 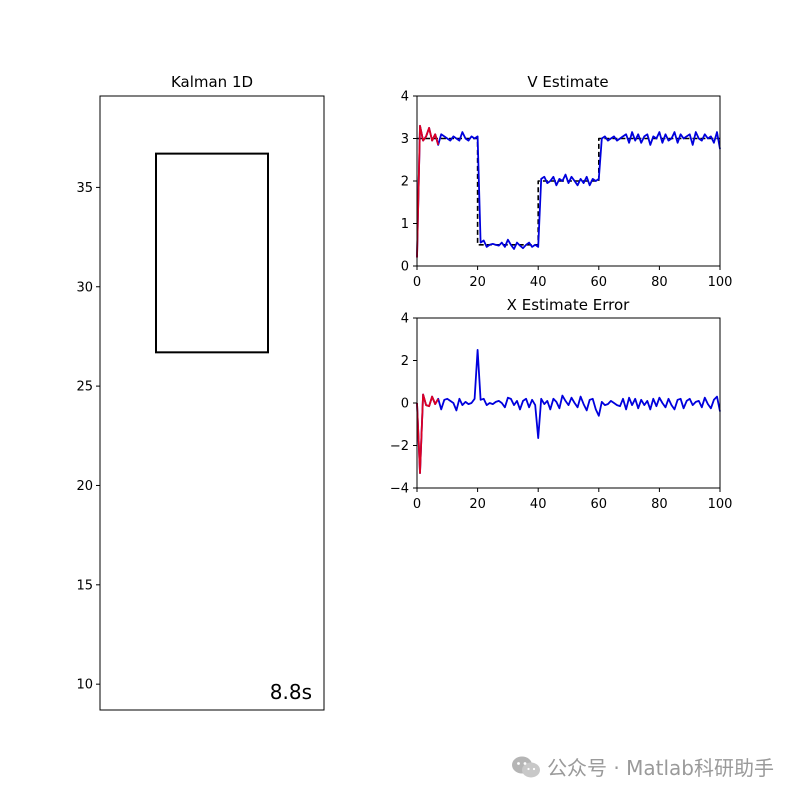 I want to click on y-tick-label: 30, so click(x=84, y=287).